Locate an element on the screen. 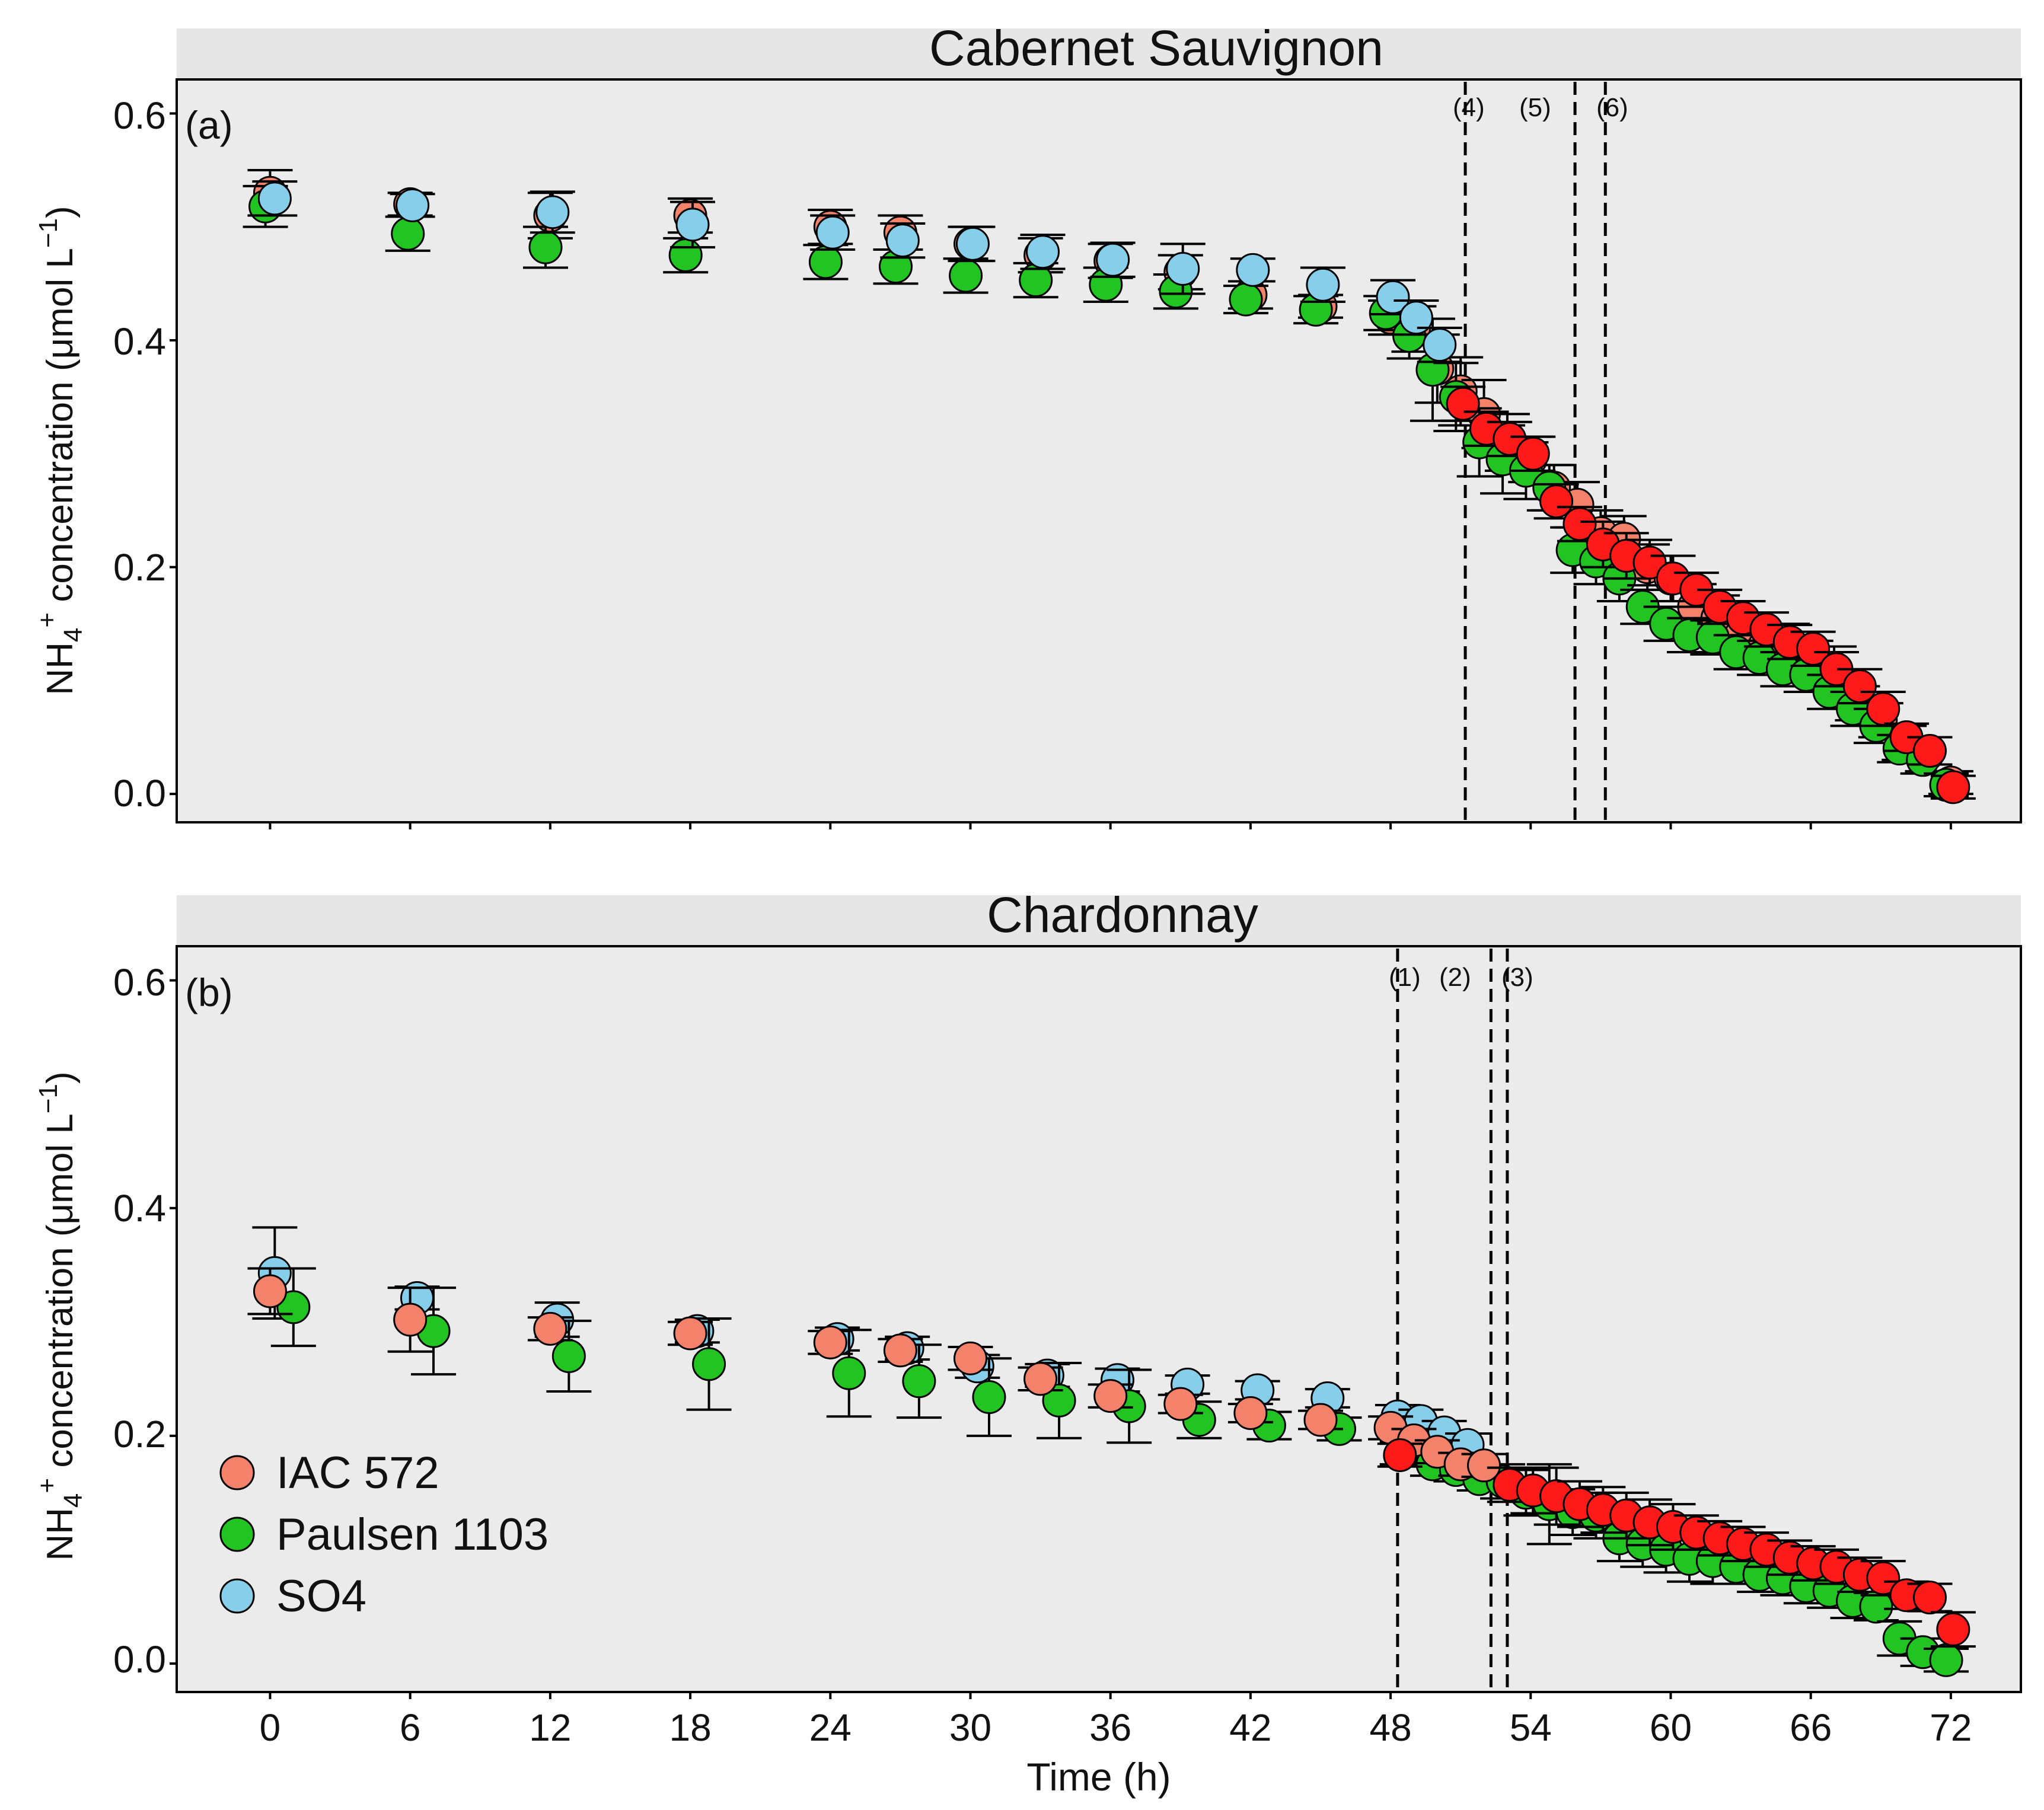 Image resolution: width=2044 pixels, height=1810 pixels. vline-label: (2) is located at coordinates (1455, 977).